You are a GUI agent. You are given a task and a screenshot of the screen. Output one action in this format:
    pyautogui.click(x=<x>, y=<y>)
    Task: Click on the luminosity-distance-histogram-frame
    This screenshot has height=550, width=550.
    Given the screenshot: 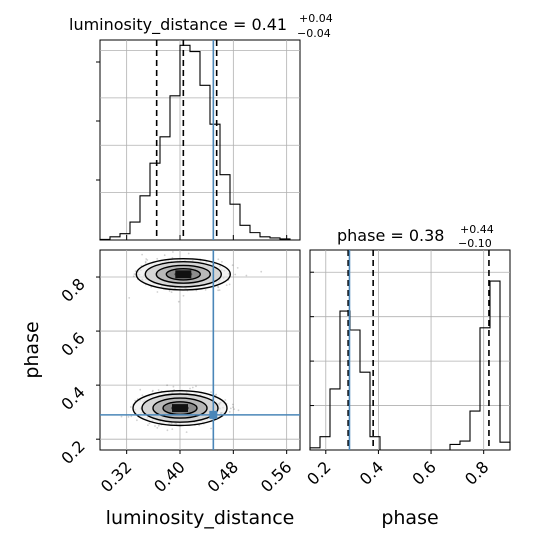 What is the action you would take?
    pyautogui.click(x=200, y=140)
    